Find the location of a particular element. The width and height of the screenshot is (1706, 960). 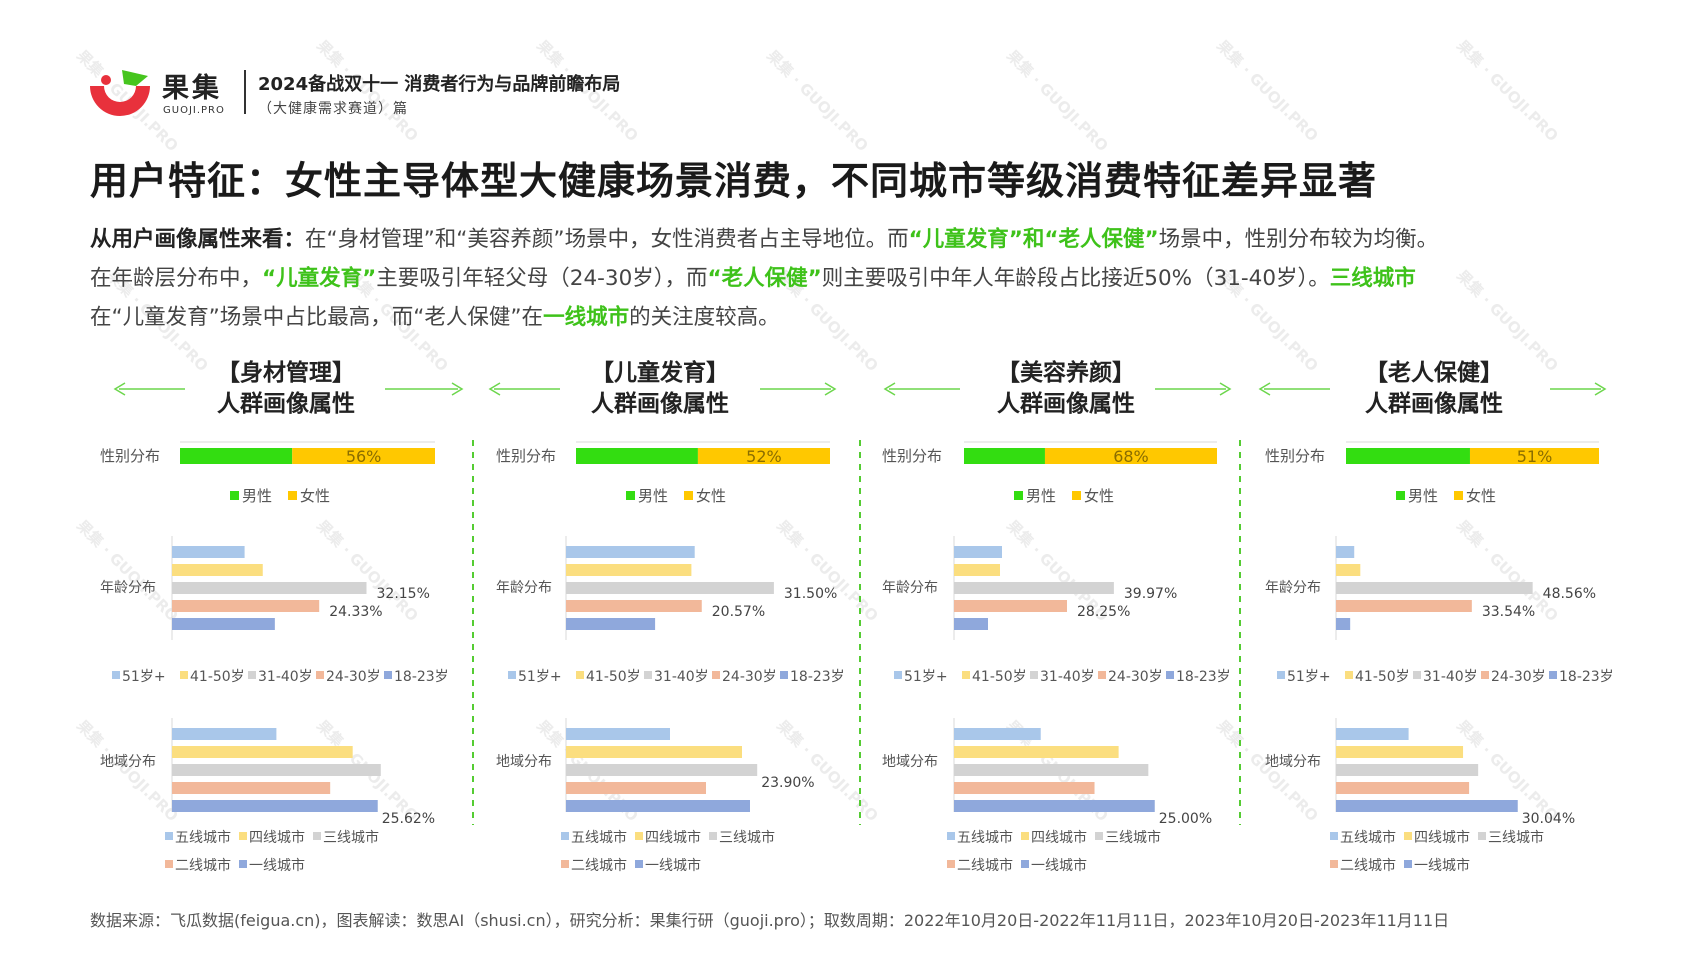

gender-data-label: 56% is located at coordinates (364, 456).